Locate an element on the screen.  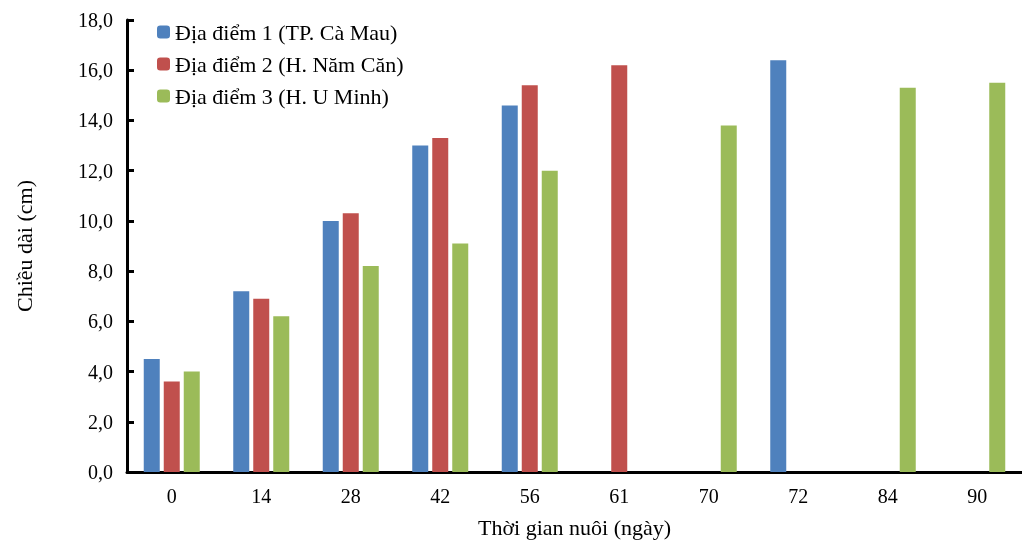
x-tick-label: 90 is located at coordinates (977, 496).